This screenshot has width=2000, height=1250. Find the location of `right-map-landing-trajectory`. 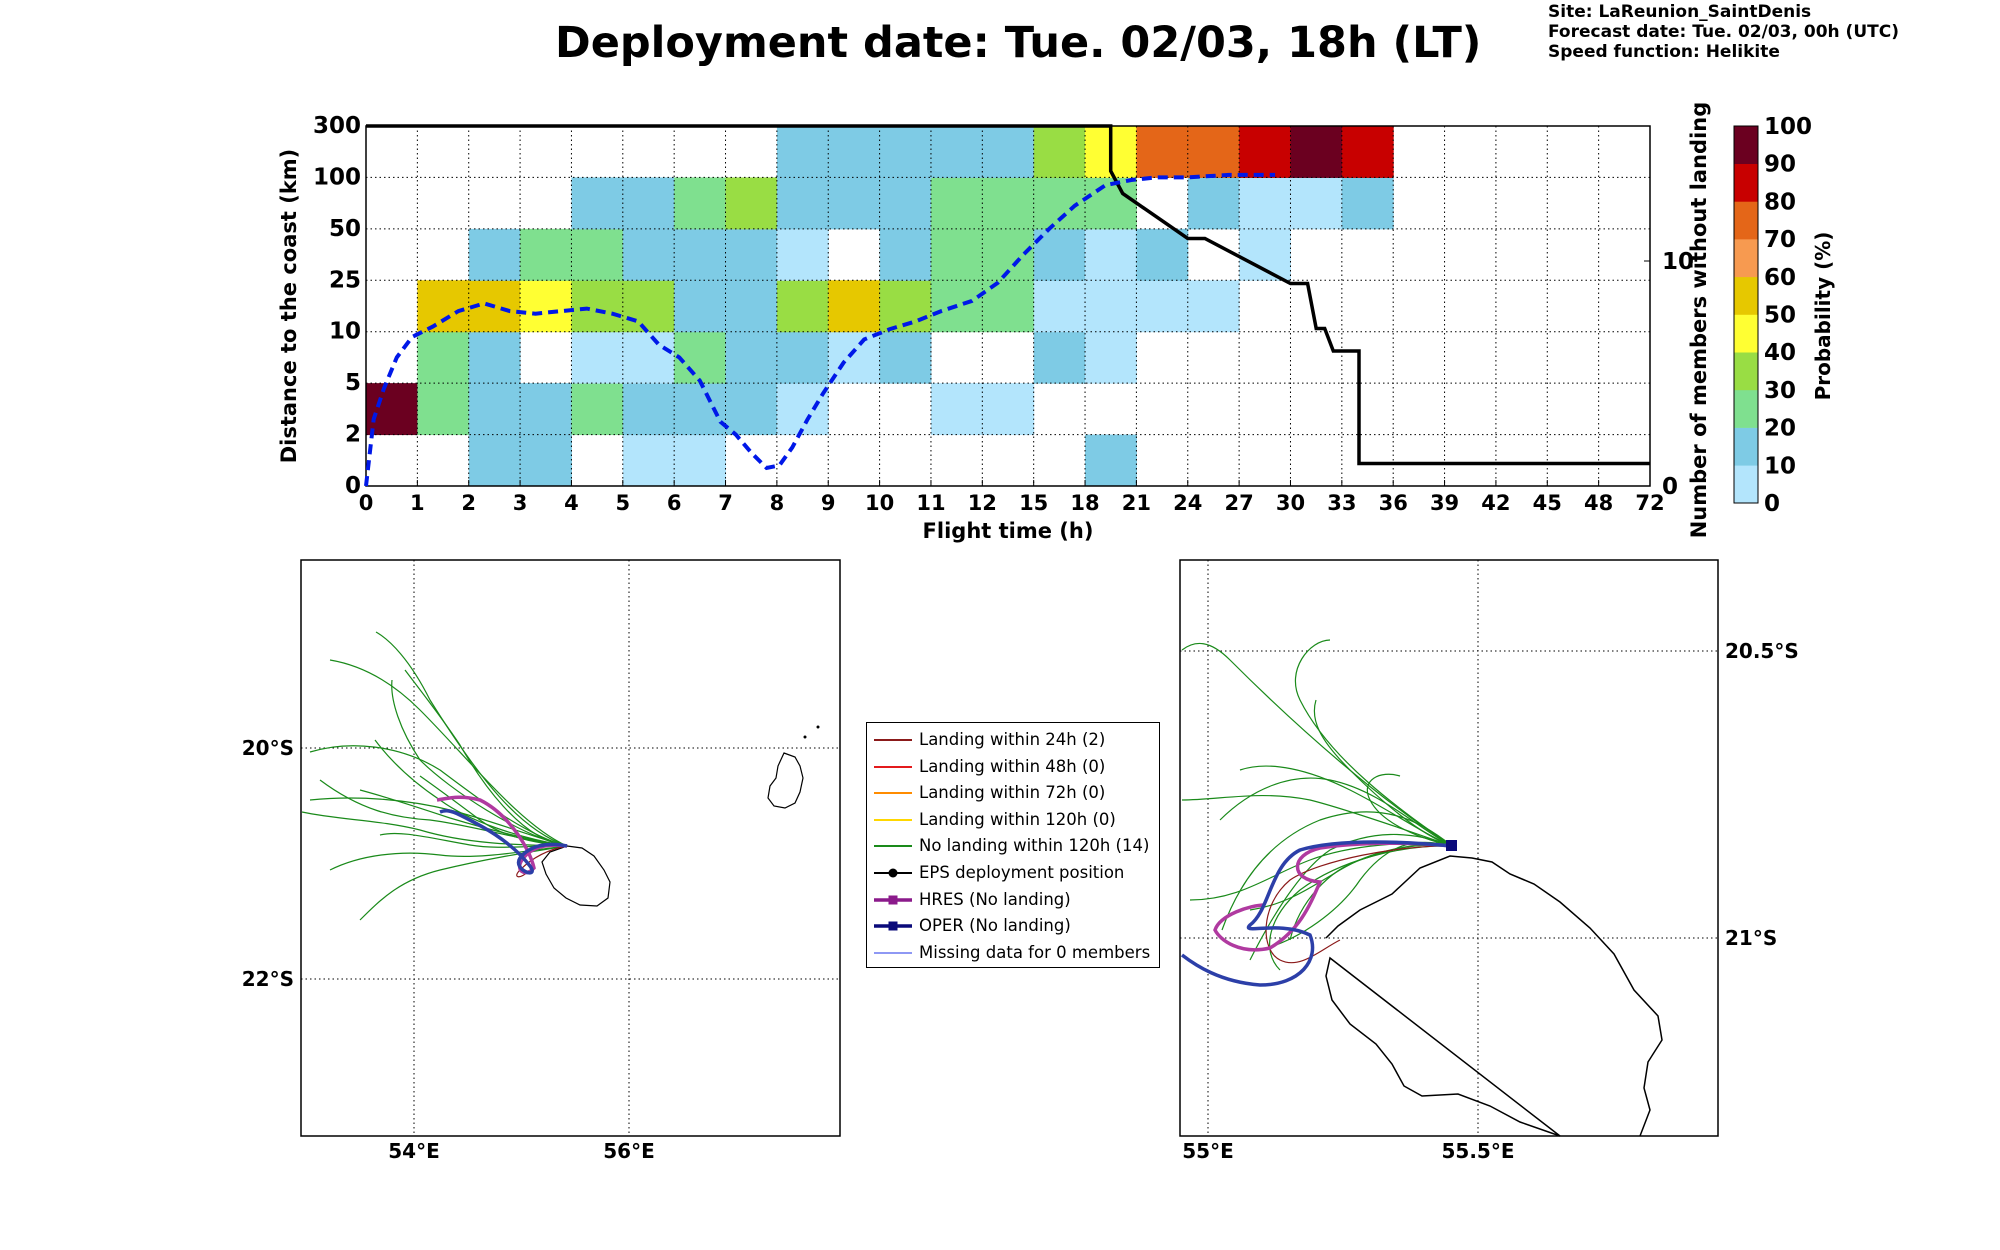

right-map-landing-trajectory is located at coordinates (1359, 904).